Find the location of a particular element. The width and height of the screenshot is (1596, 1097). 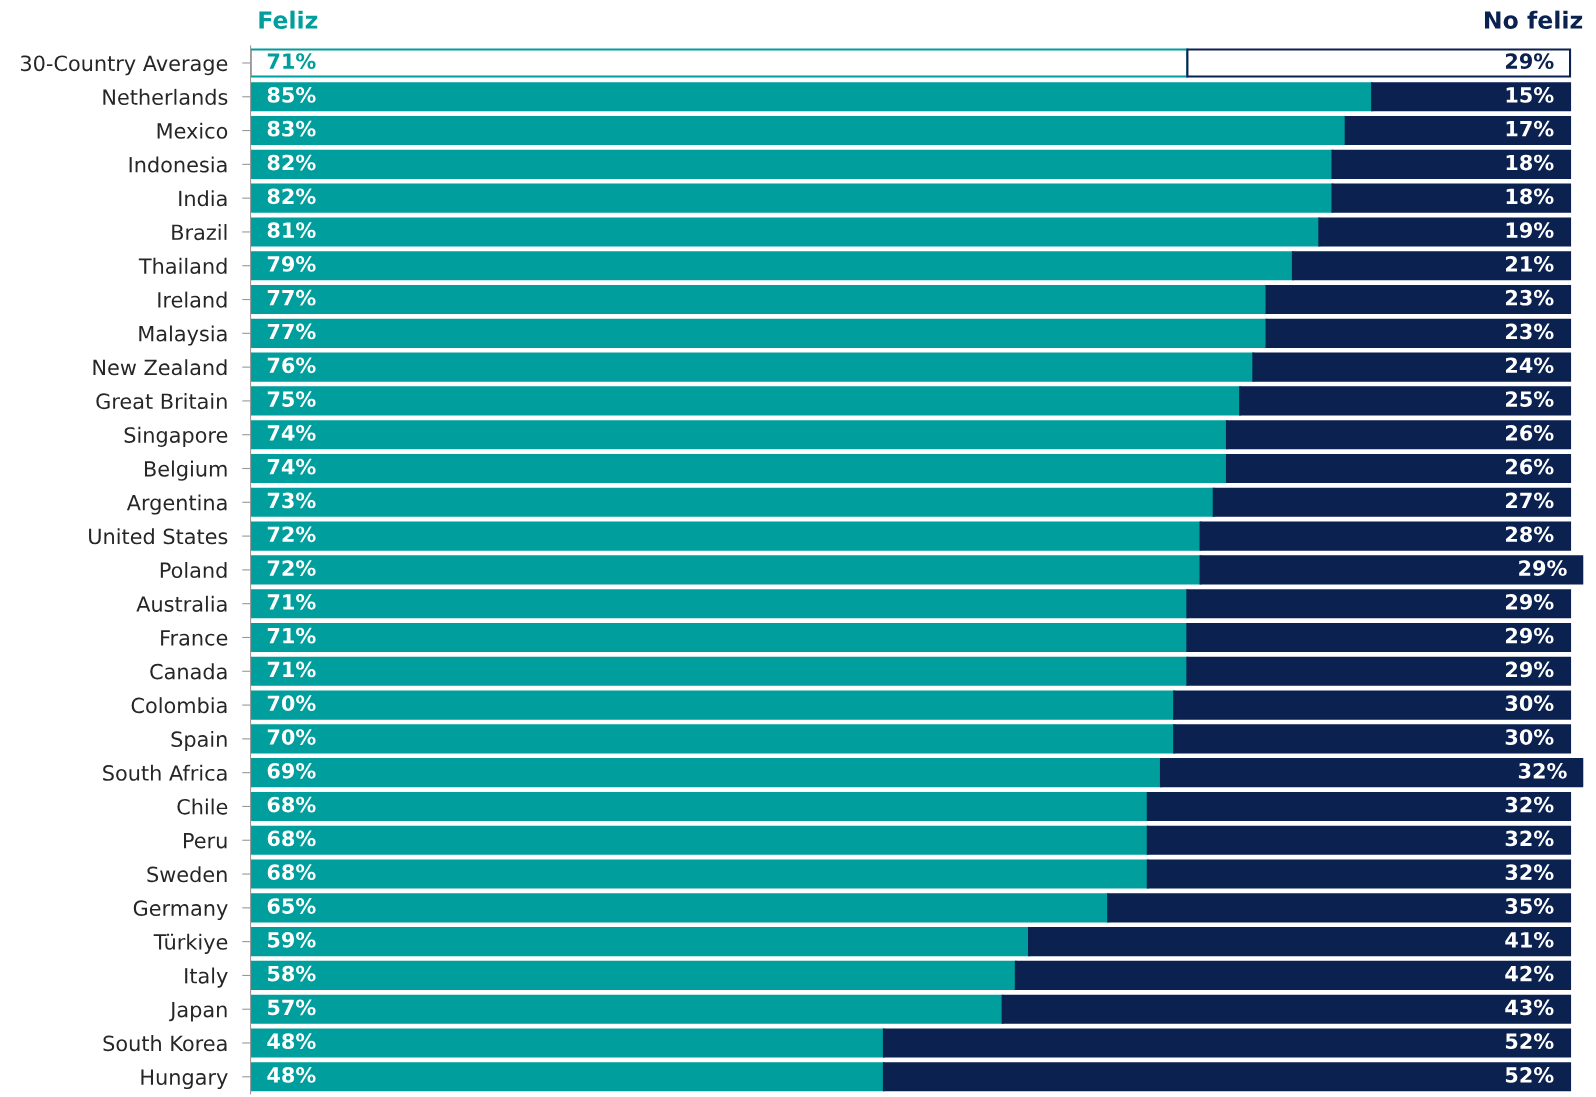

y-tick-label: Thailand is located at coordinates (182, 265).